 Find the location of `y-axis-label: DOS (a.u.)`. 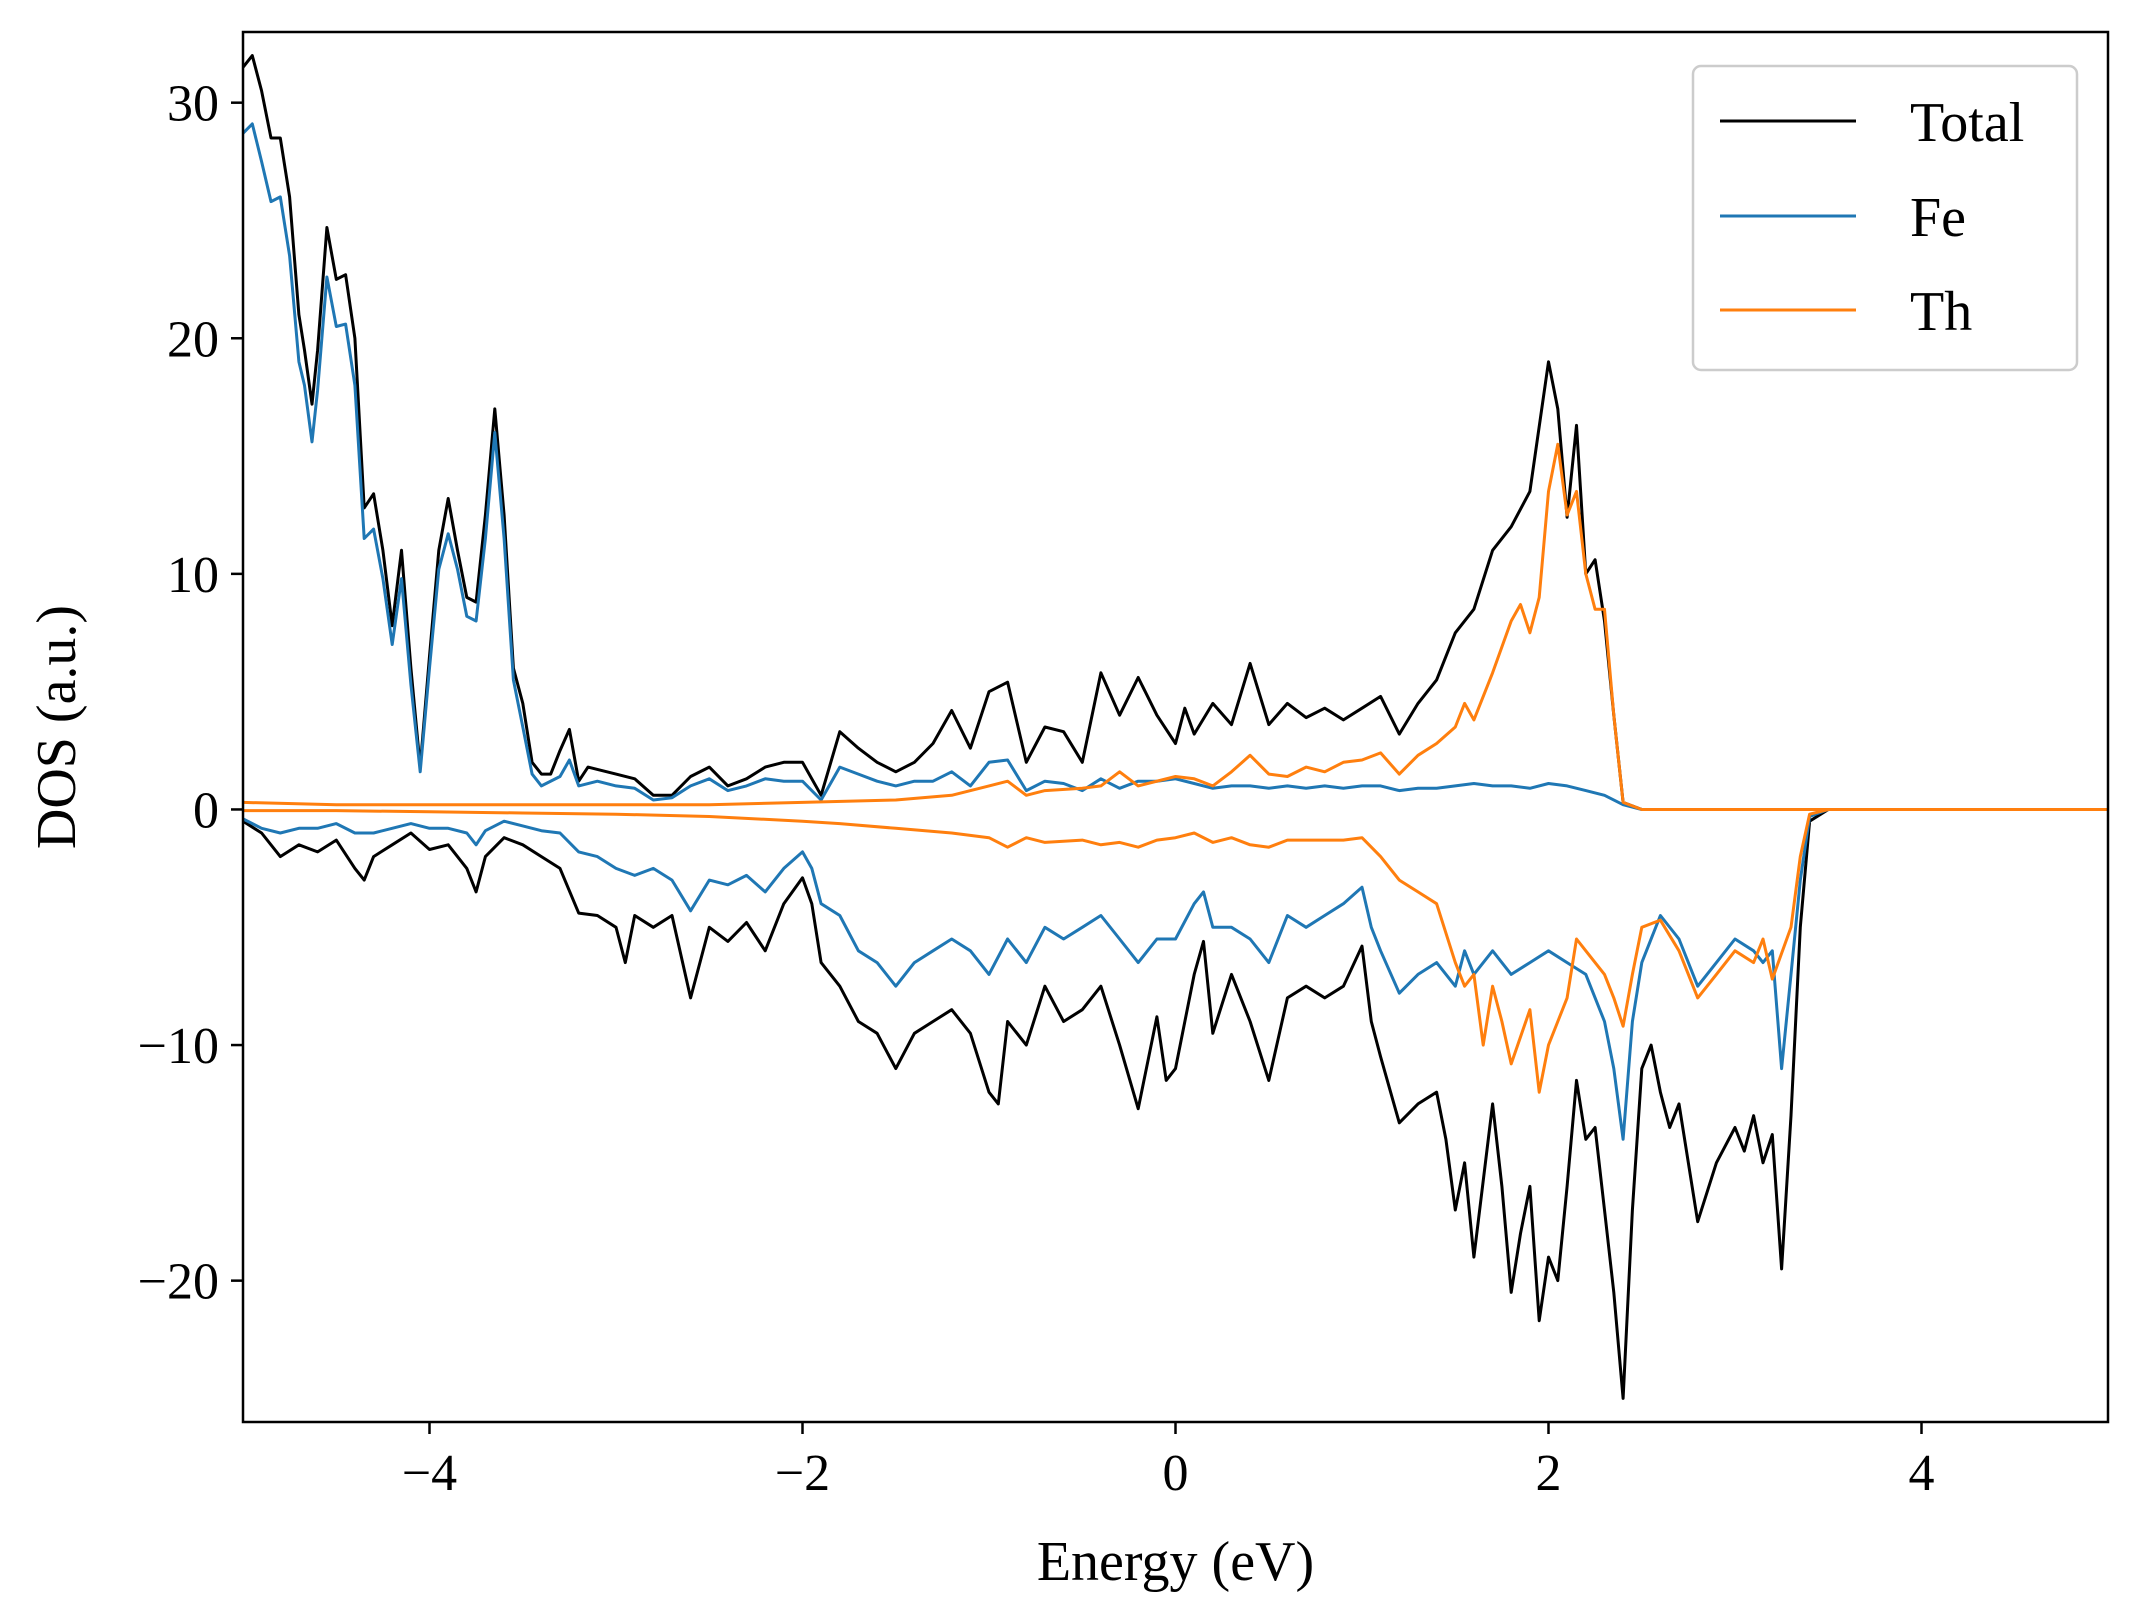

y-axis-label: DOS (a.u.) is located at coordinates (57, 727).